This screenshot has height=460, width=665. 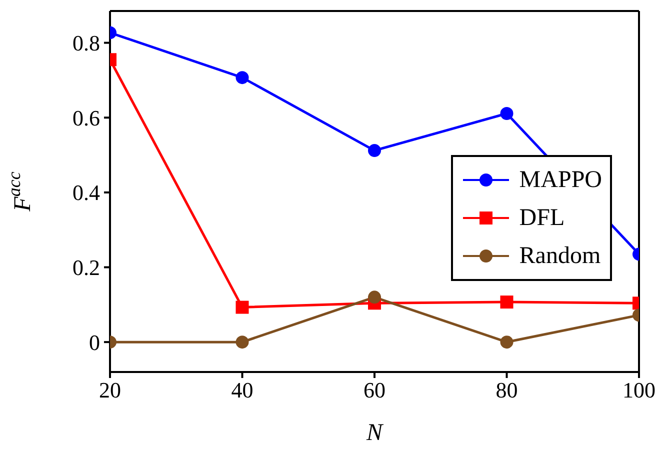 What do you see at coordinates (507, 390) in the screenshot?
I see `x-tick-label: 80` at bounding box center [507, 390].